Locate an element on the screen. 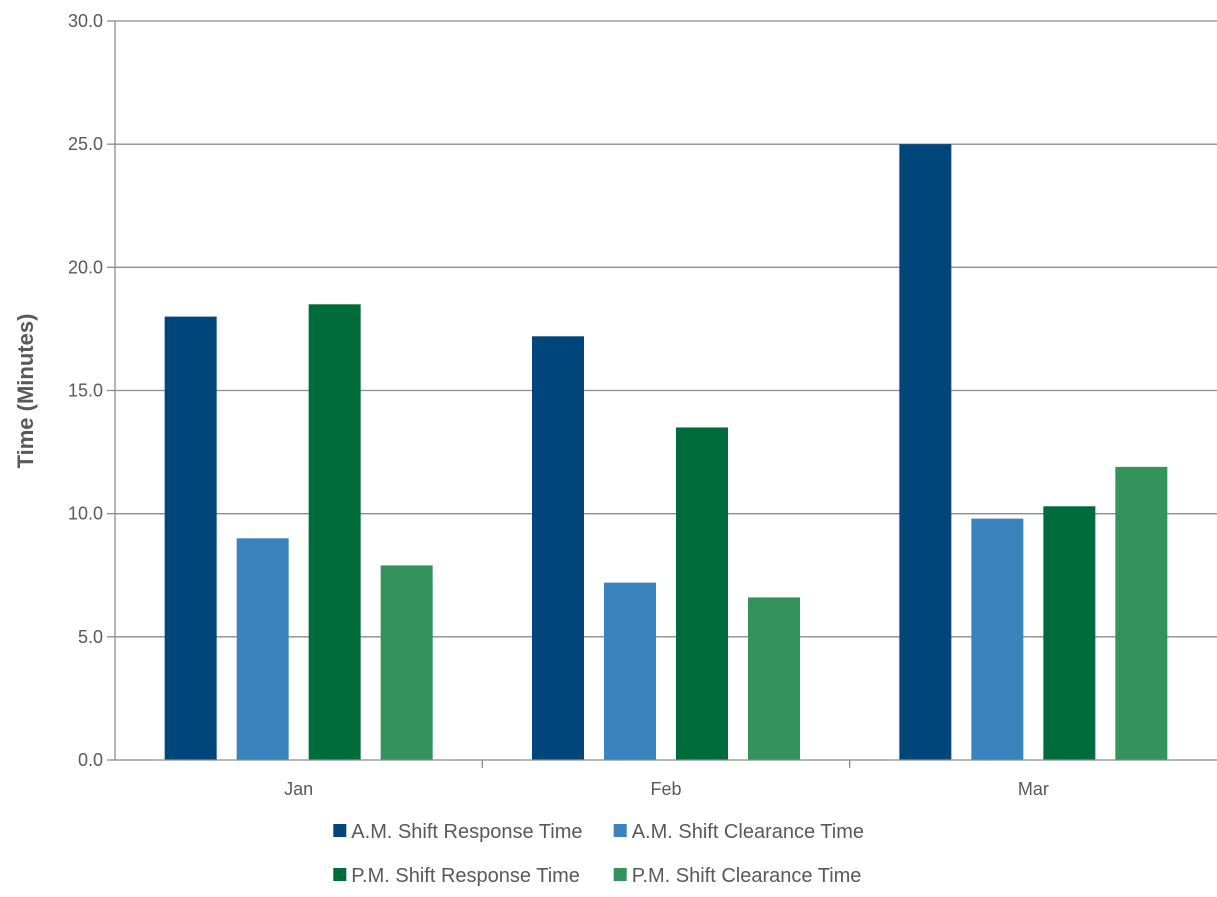 The image size is (1217, 897). x-tick-label: Mar is located at coordinates (1033, 789).